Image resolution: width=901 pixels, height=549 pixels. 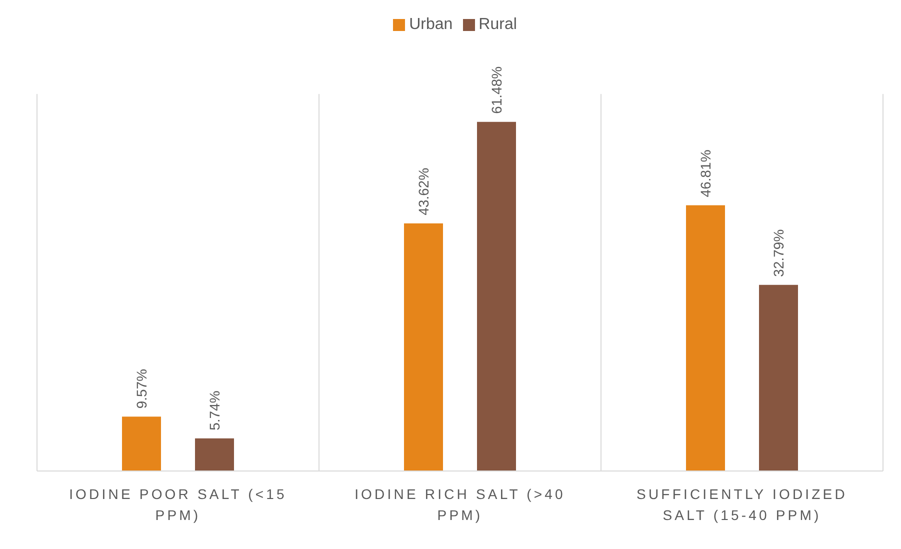 What do you see at coordinates (778, 253) in the screenshot?
I see `data-label: 32.79%` at bounding box center [778, 253].